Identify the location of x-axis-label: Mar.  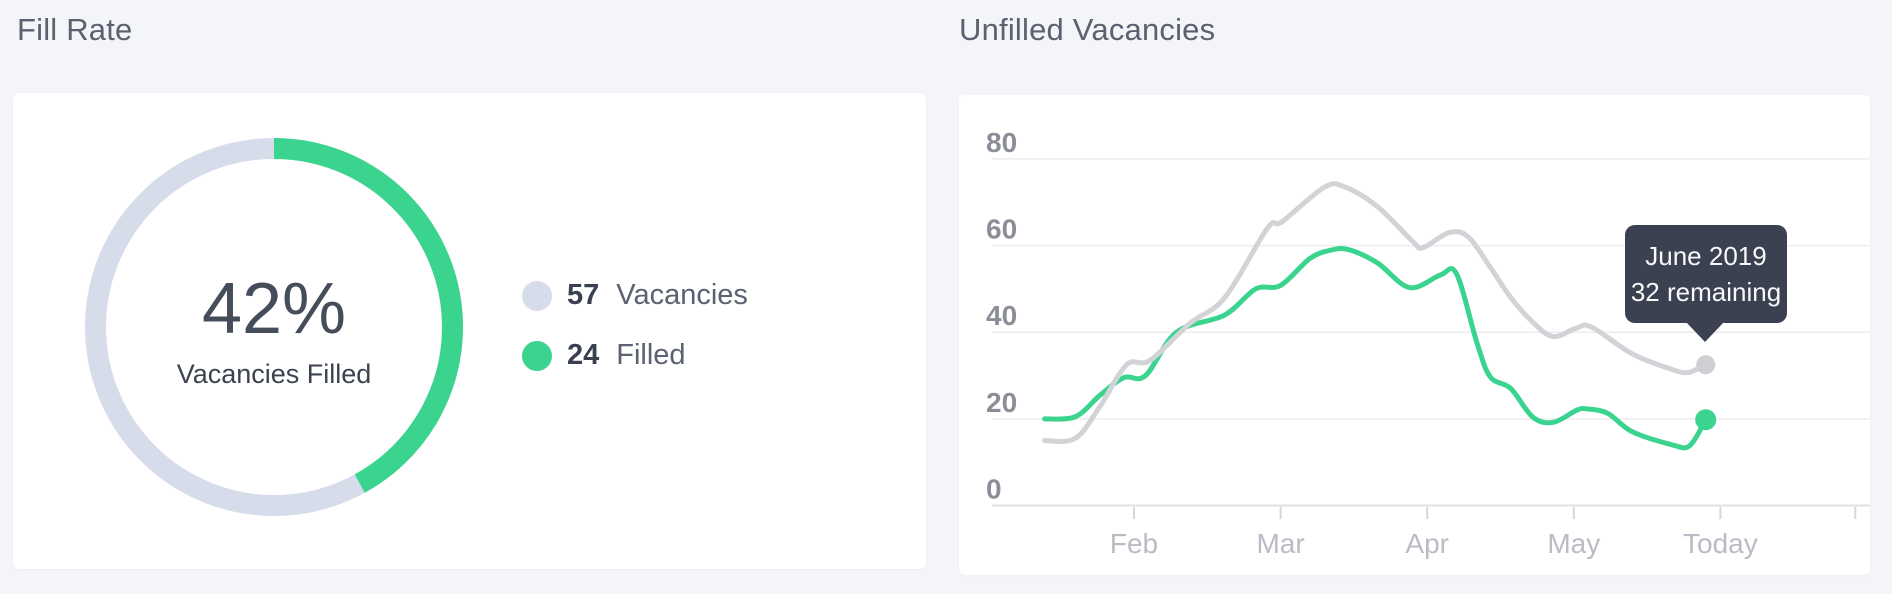
(1280, 543).